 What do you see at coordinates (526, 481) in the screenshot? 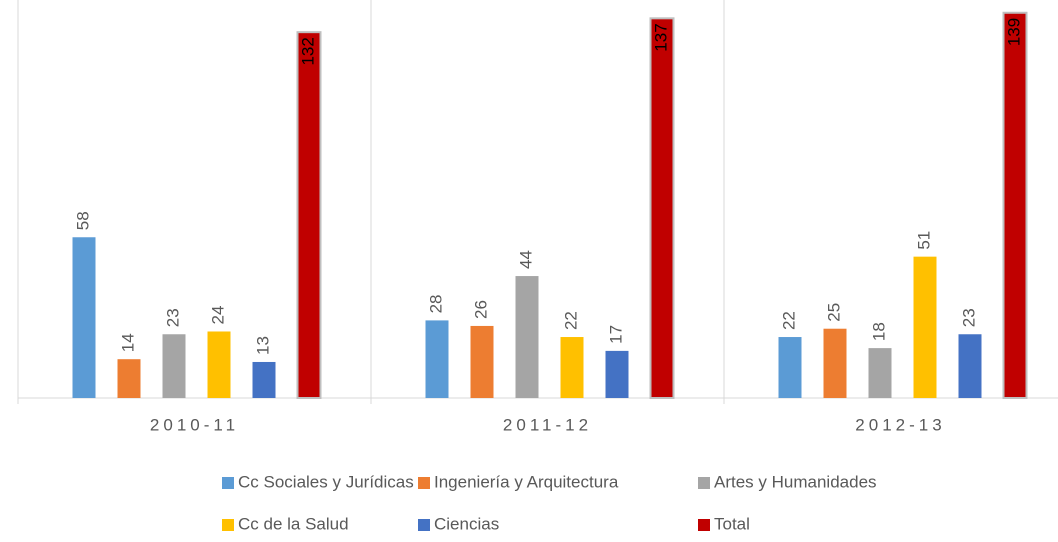
I see `legend-label: Ingeniería y Arquitectura` at bounding box center [526, 481].